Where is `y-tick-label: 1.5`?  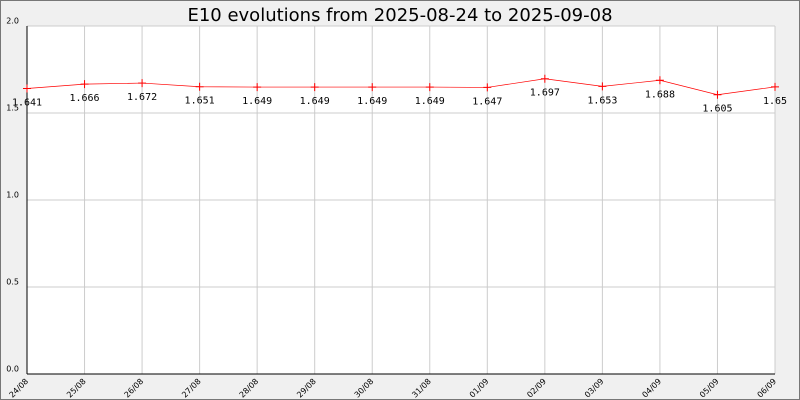 y-tick-label: 1.5 is located at coordinates (12, 108).